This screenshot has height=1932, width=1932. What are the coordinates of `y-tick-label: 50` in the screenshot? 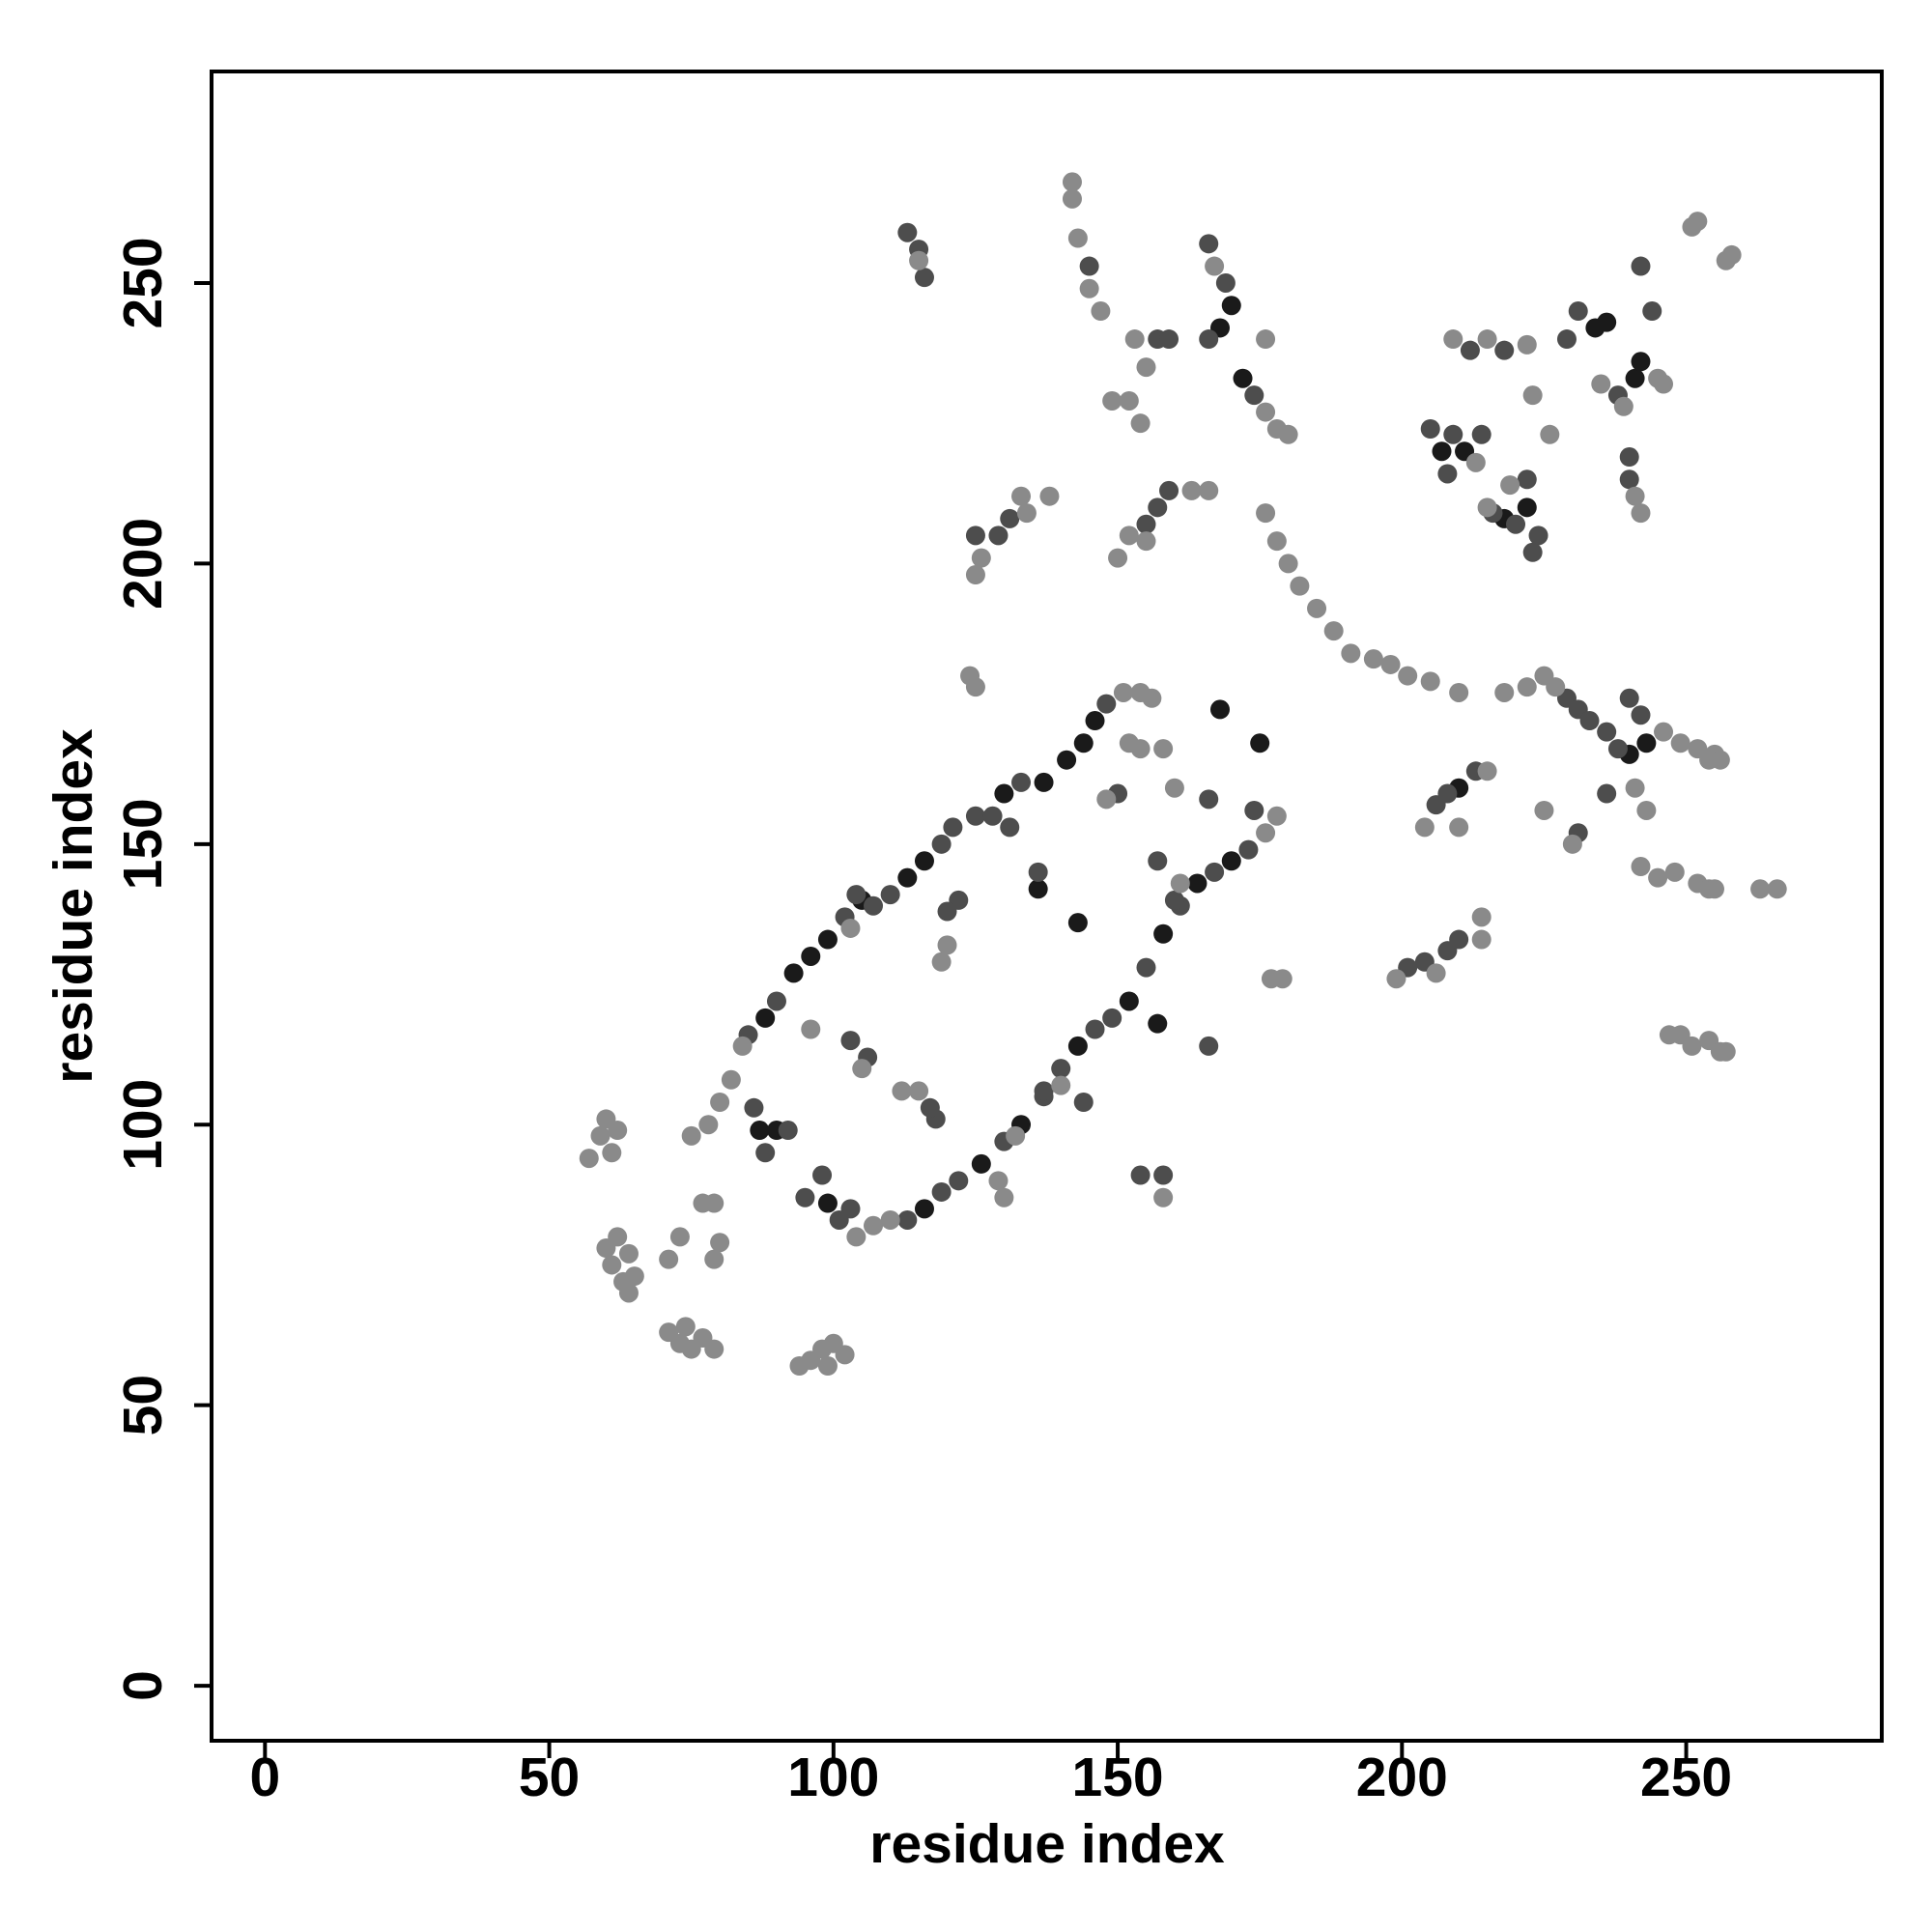 It's located at (143, 1405).